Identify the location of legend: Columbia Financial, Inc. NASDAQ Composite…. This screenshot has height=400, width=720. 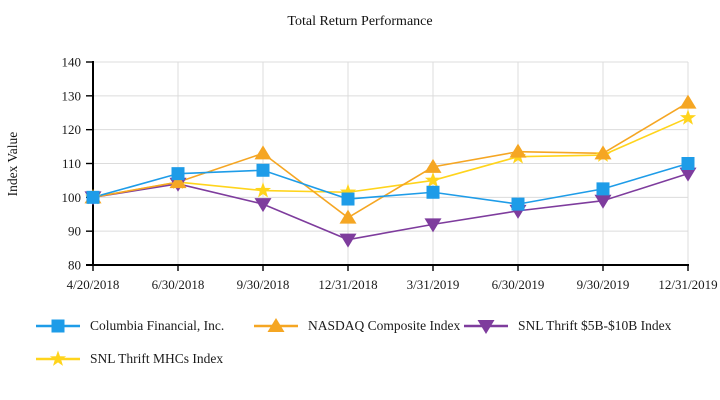
(371, 342).